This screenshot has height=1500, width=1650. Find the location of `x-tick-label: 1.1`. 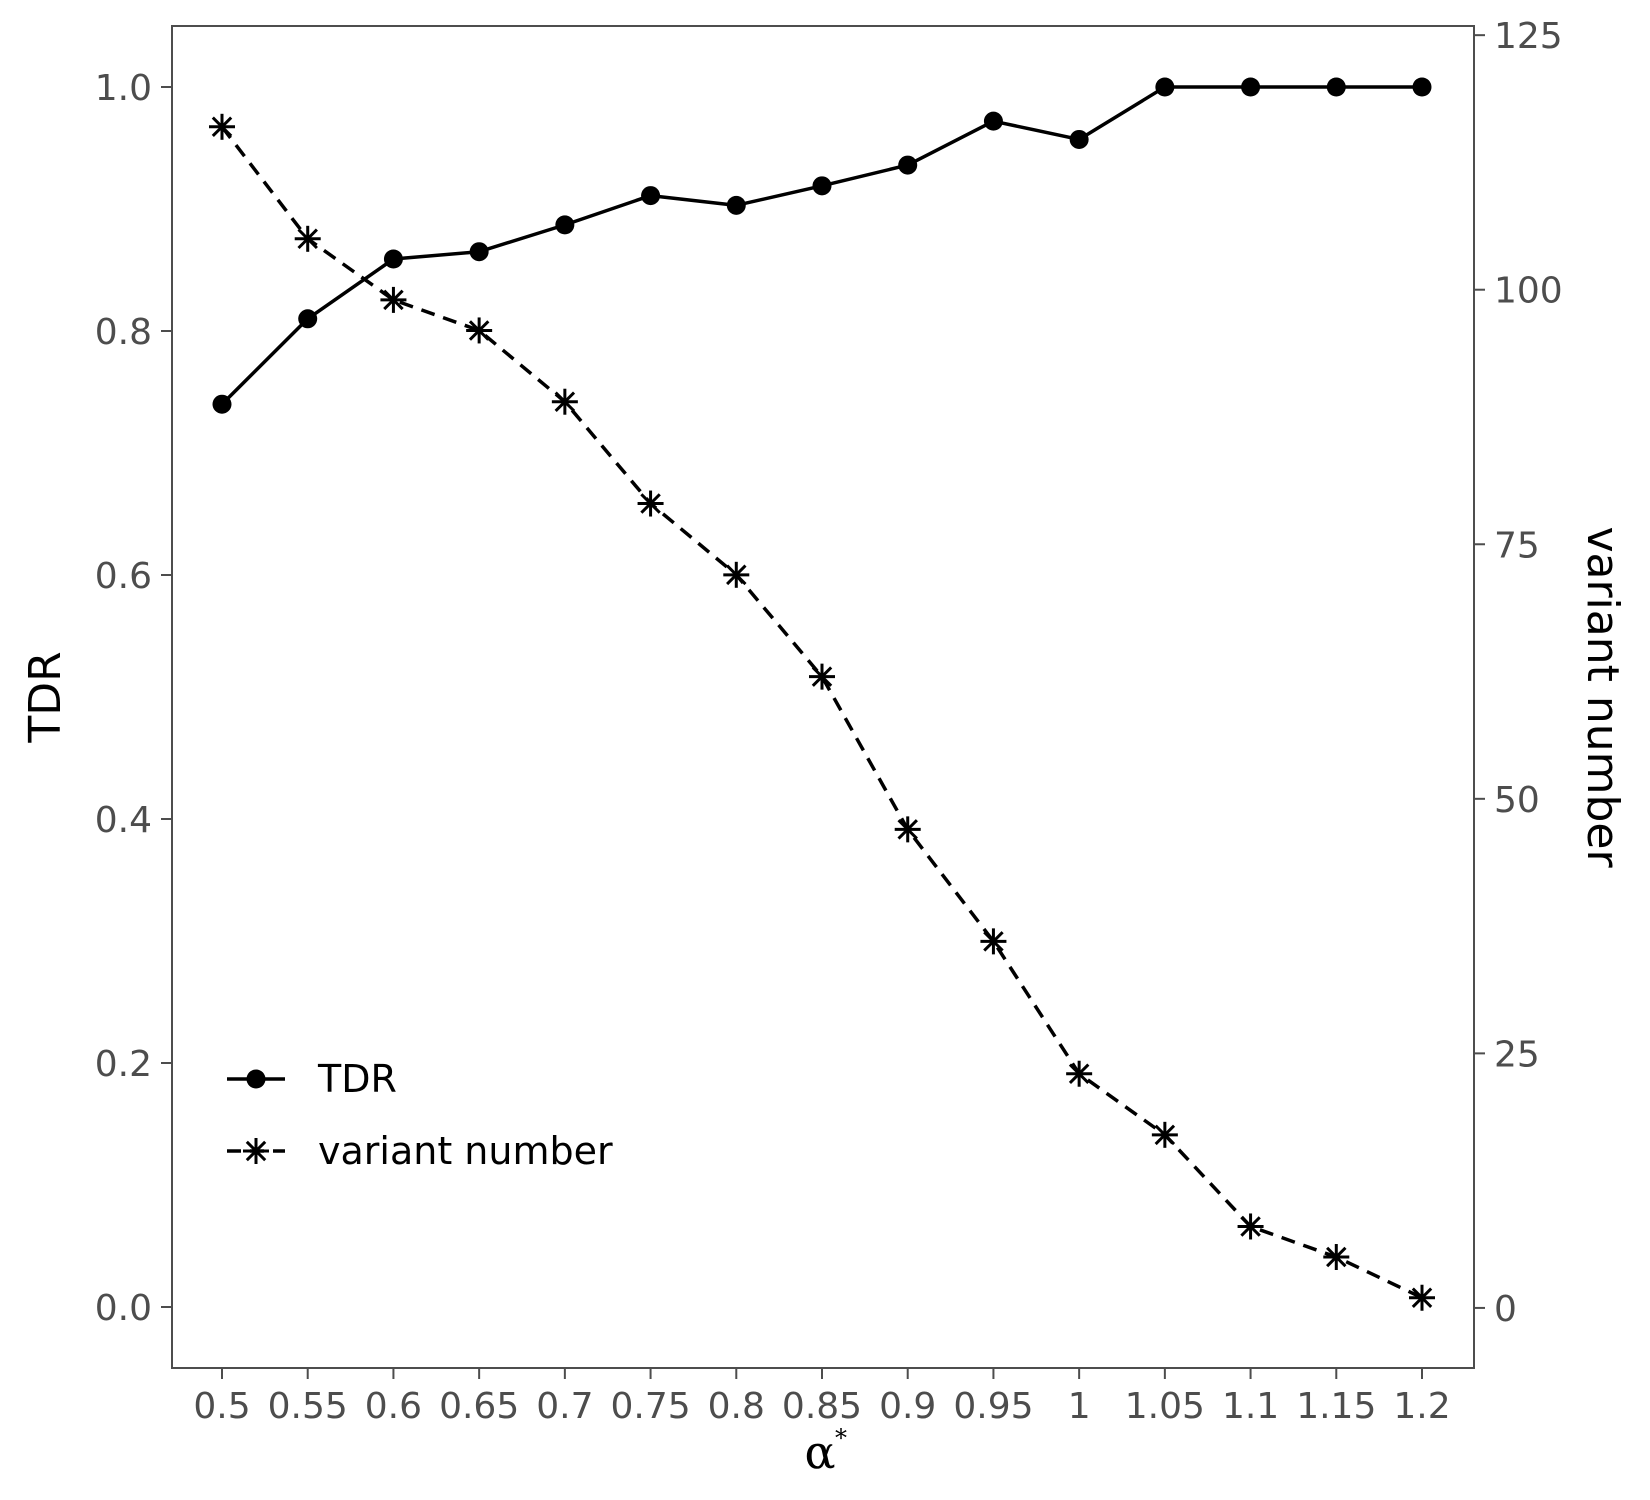

x-tick-label: 1.1 is located at coordinates (1250, 1406).